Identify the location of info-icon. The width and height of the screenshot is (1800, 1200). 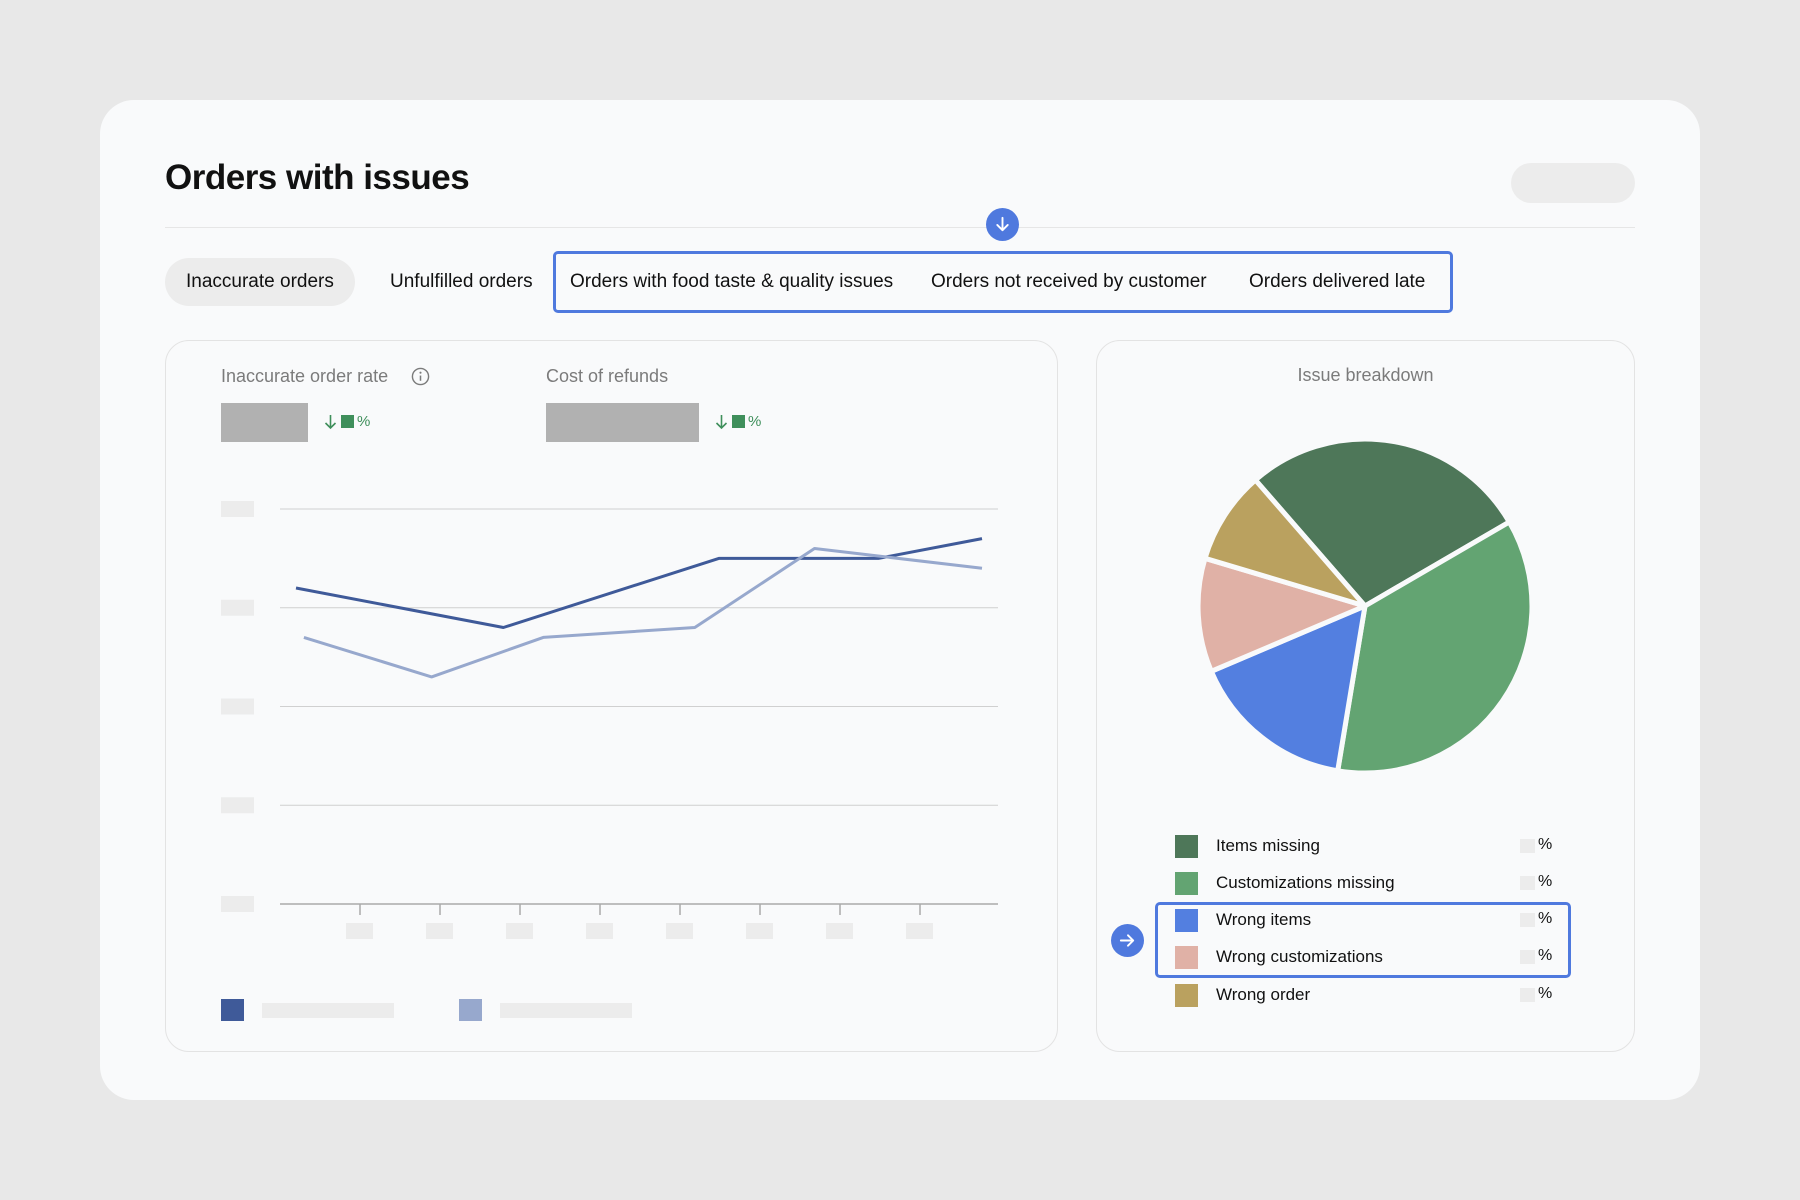
(420, 376).